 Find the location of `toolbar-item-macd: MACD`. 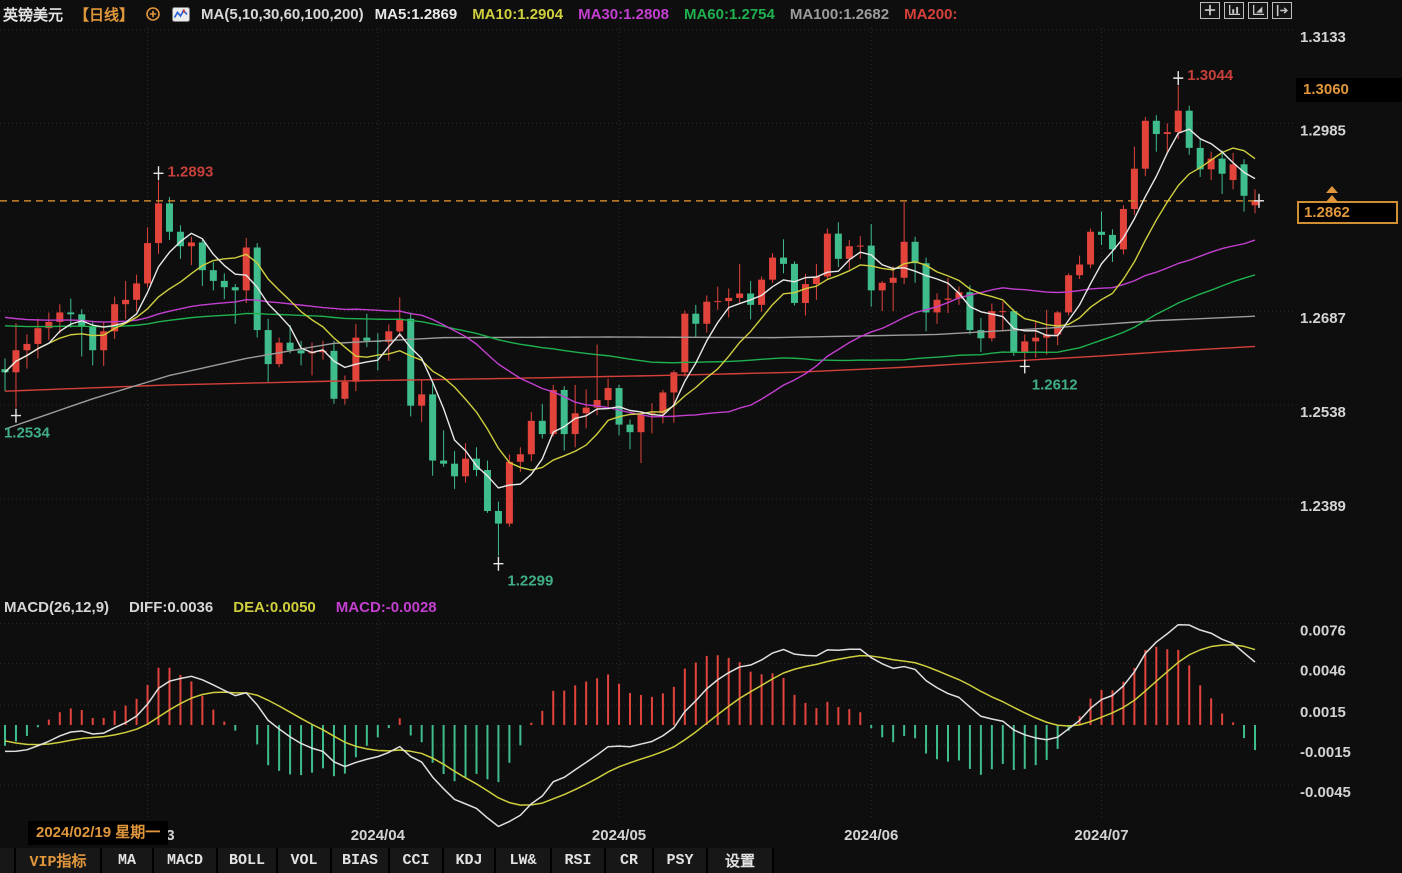

toolbar-item-macd: MACD is located at coordinates (185, 860).